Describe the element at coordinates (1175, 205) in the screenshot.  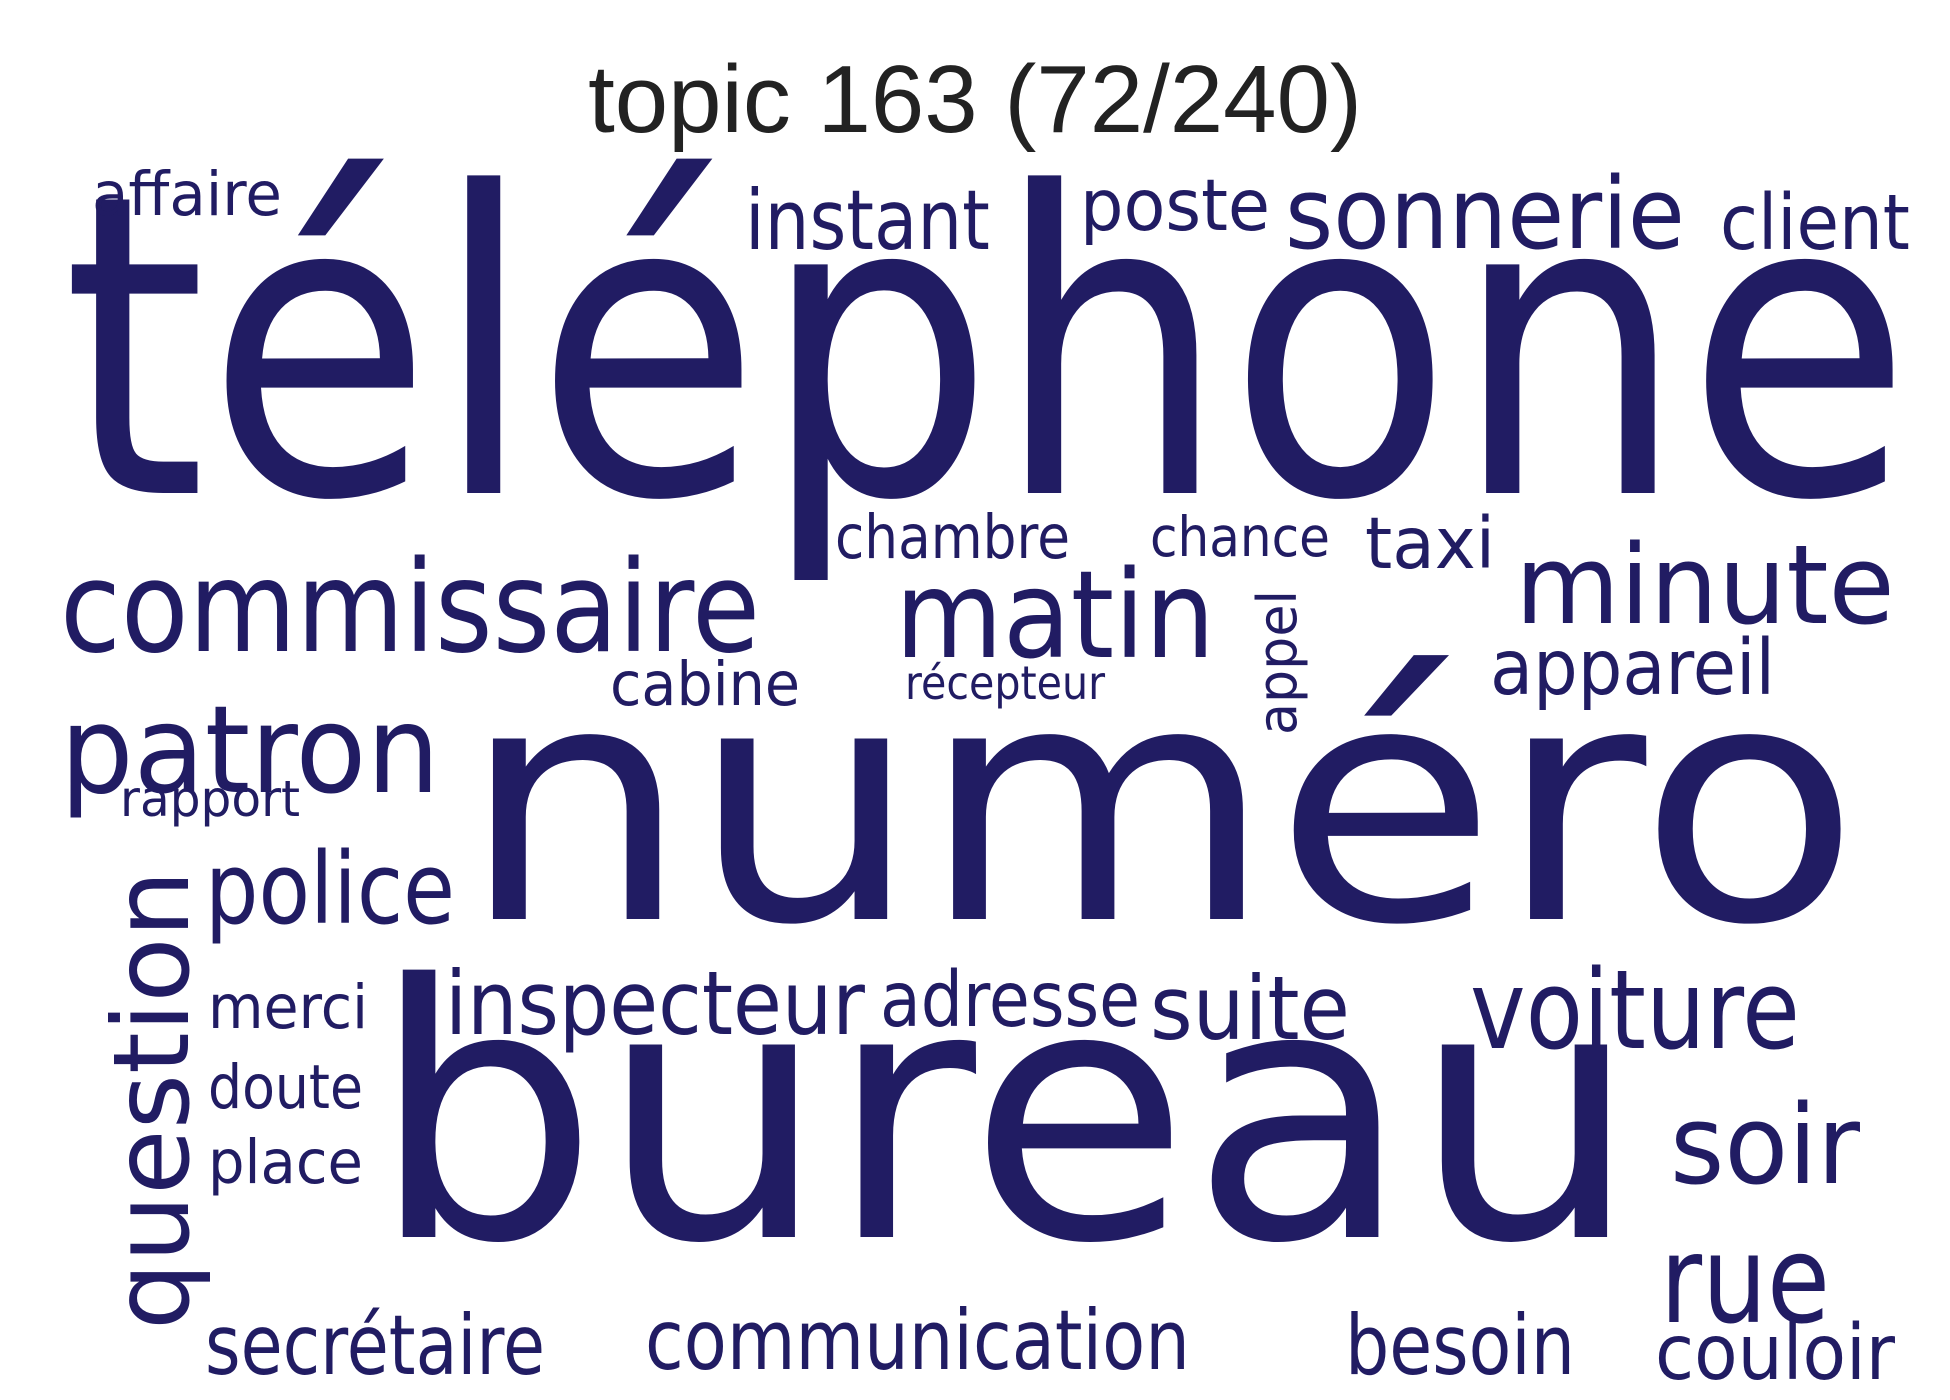
I see `word-poste: poste` at that location.